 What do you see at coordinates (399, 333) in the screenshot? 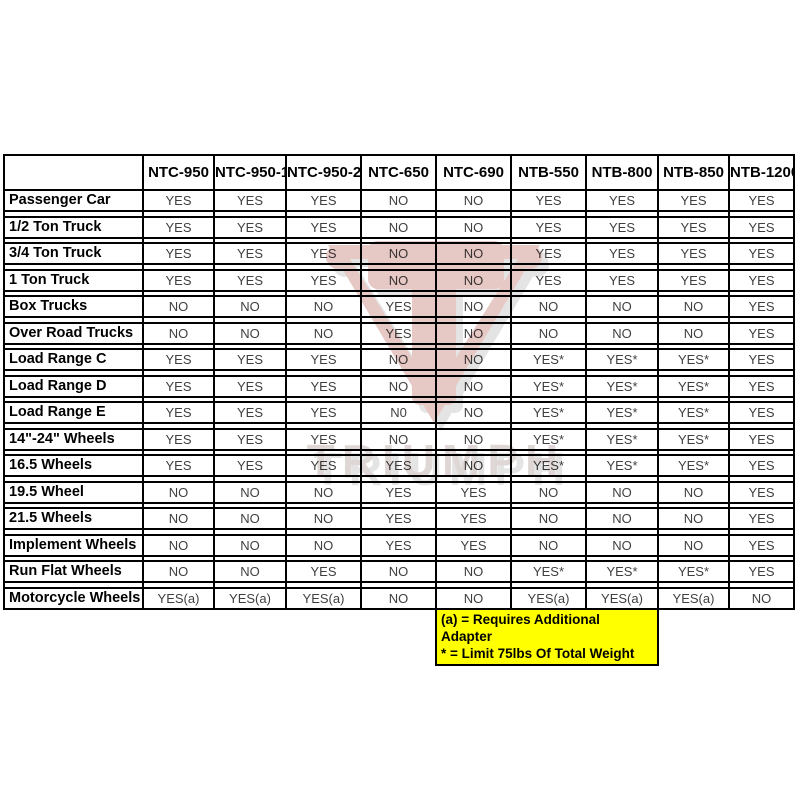
I see `table-row: Over Road Trucks NO NO NO YES NO NO NO NO YES` at bounding box center [399, 333].